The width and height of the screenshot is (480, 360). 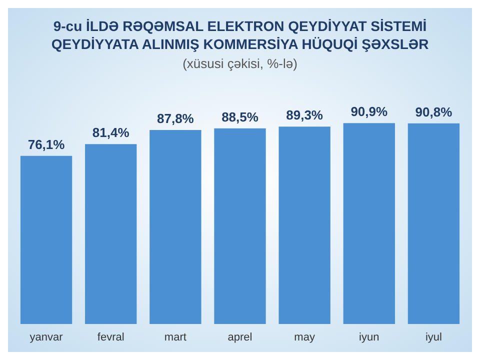 I want to click on x-tick-label: aprel, so click(x=240, y=338).